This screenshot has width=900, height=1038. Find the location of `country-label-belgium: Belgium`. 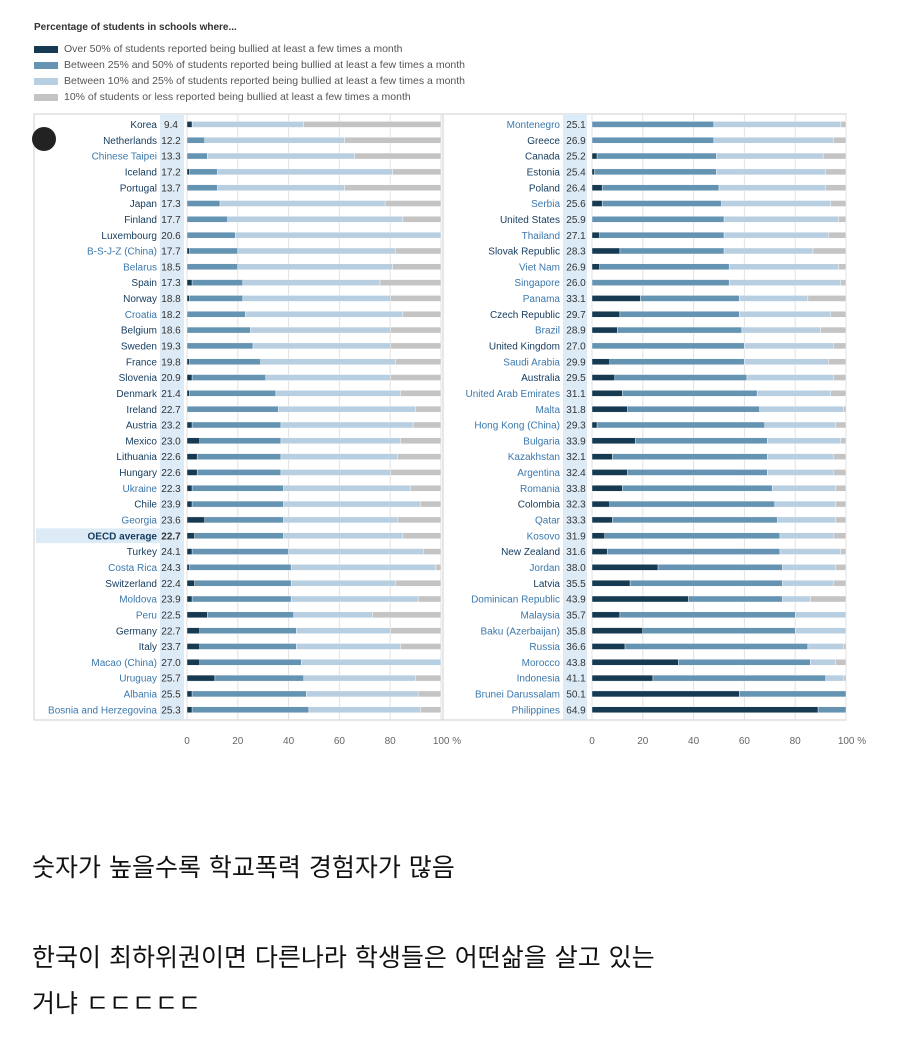

country-label-belgium: Belgium is located at coordinates (139, 331).